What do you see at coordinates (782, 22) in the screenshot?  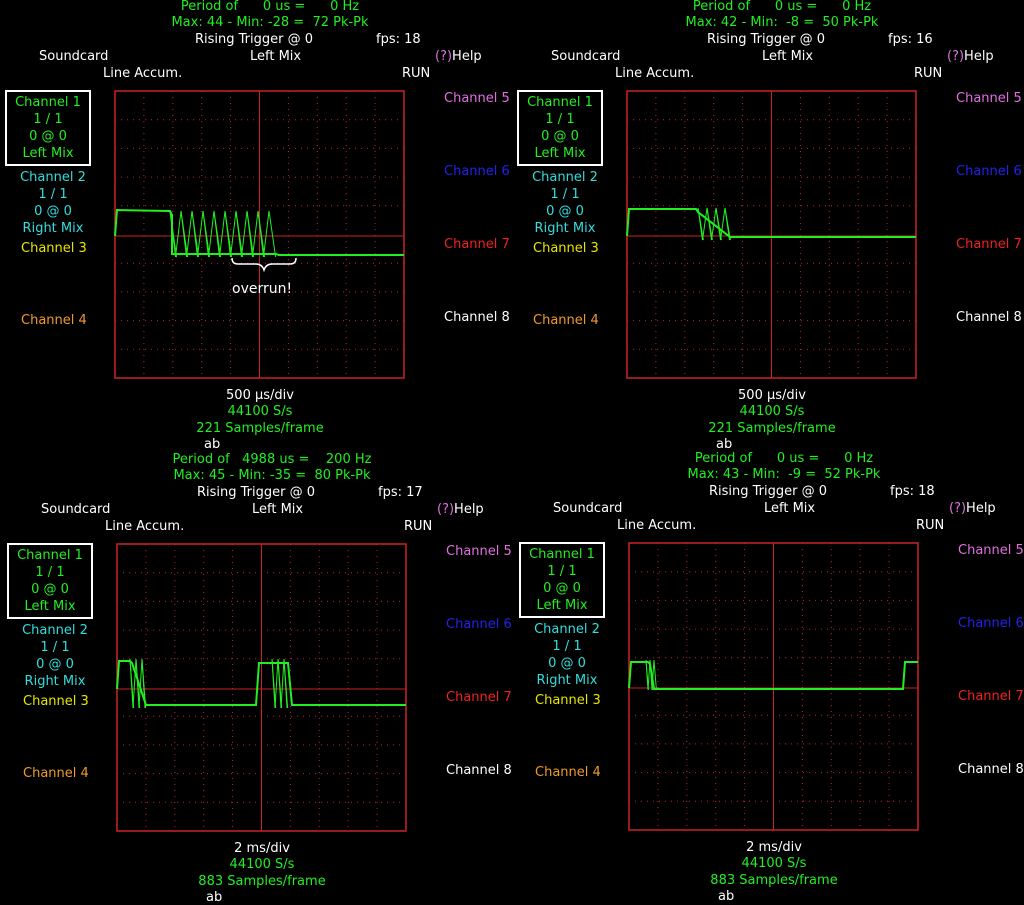 I see `maxmin-readout: Max: 42 - Min: -8 = 50 Pk-Pk` at bounding box center [782, 22].